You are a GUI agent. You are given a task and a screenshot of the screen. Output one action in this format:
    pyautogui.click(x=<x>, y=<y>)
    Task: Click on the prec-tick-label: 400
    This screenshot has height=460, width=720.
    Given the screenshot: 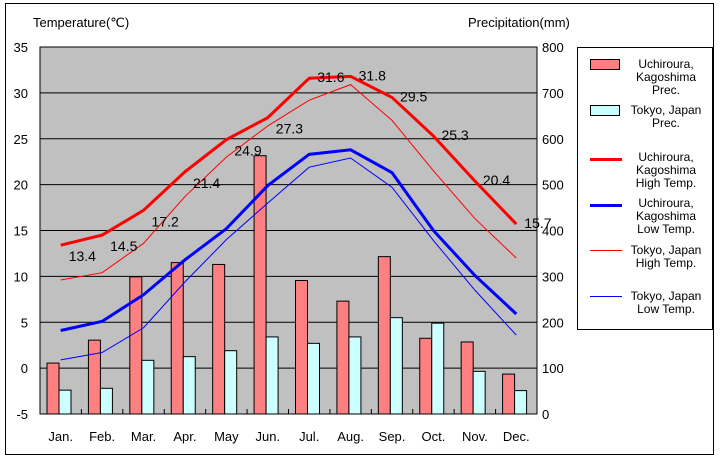 What is the action you would take?
    pyautogui.click(x=553, y=231)
    